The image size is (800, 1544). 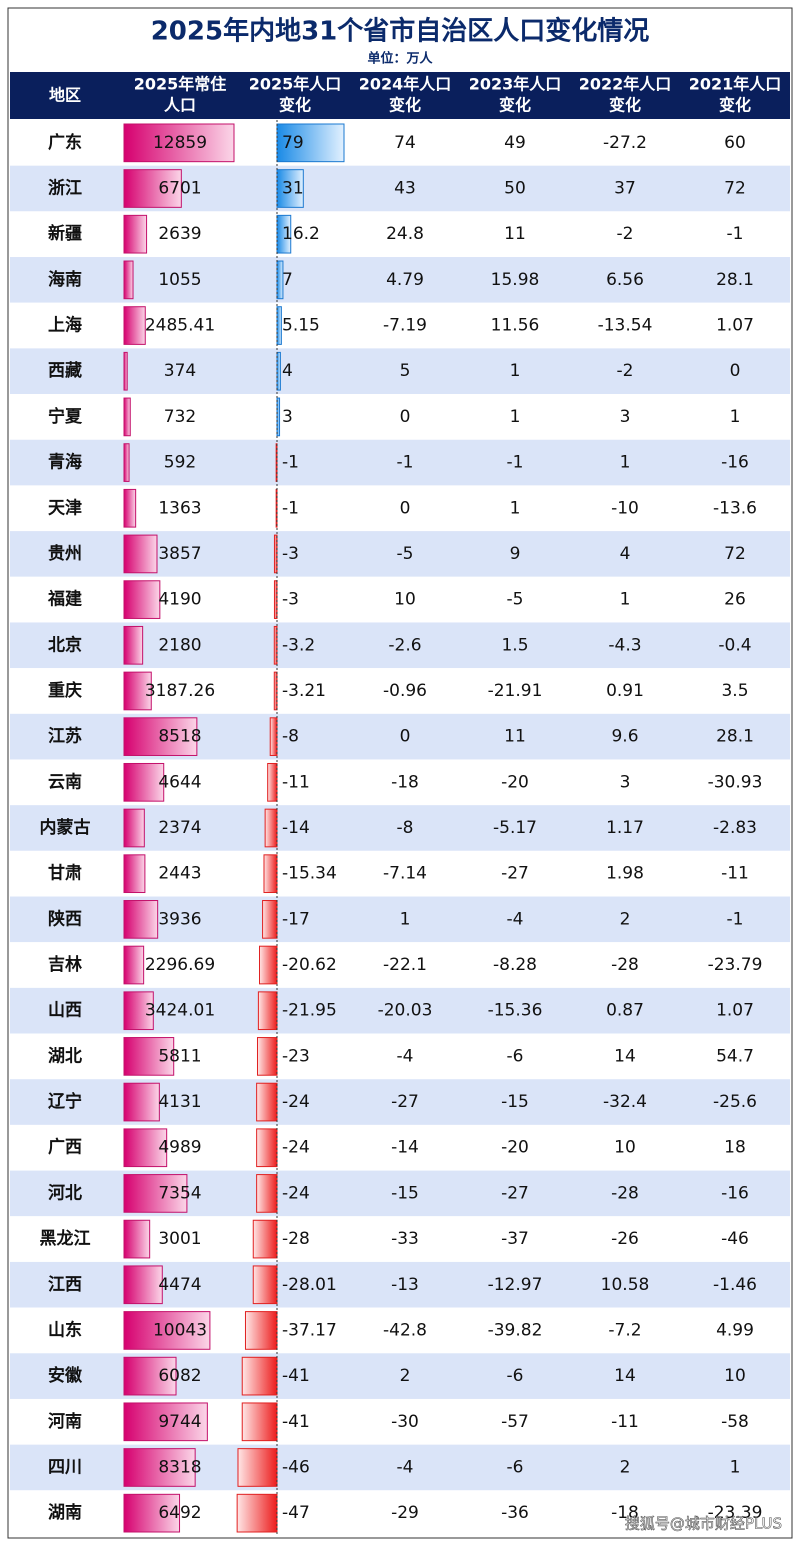 What do you see at coordinates (405, 1193) in the screenshot?
I see `cell: -15` at bounding box center [405, 1193].